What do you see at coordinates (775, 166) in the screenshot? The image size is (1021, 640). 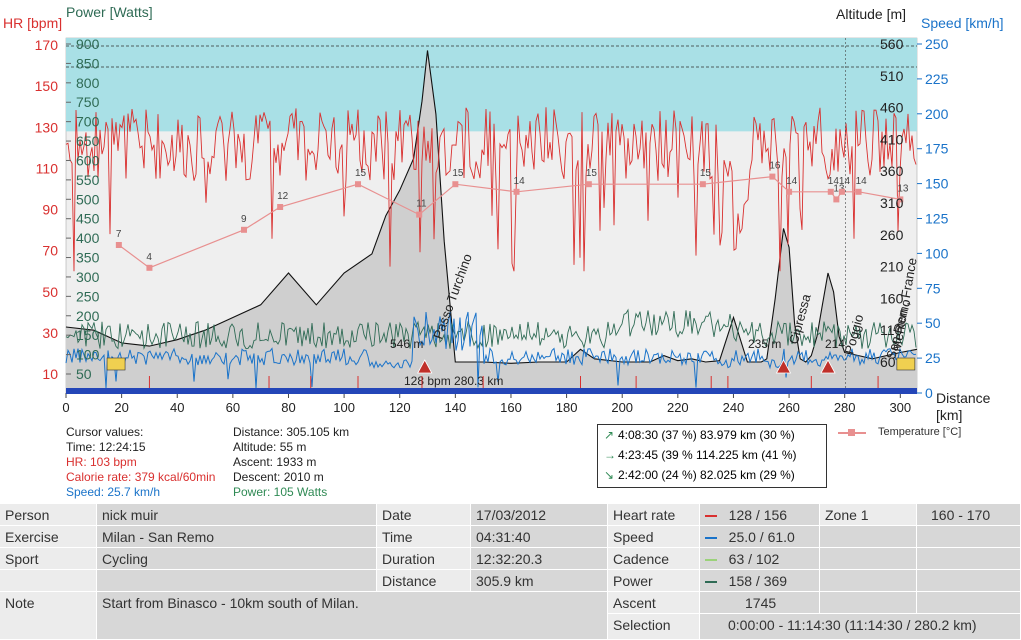 I see `temperature-label: 16` at bounding box center [775, 166].